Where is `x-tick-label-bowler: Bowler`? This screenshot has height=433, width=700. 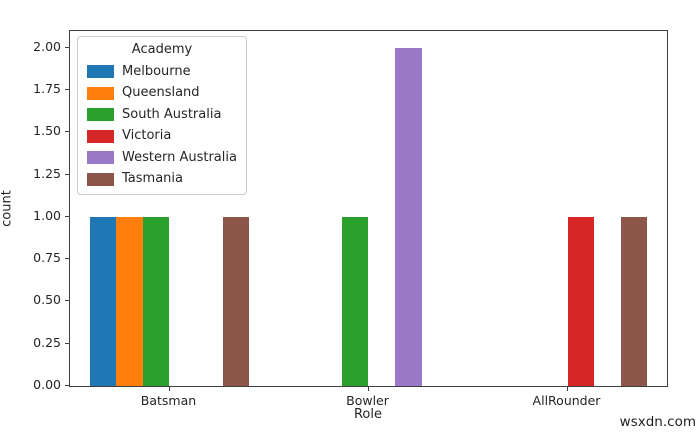 x-tick-label-bowler: Bowler is located at coordinates (367, 400).